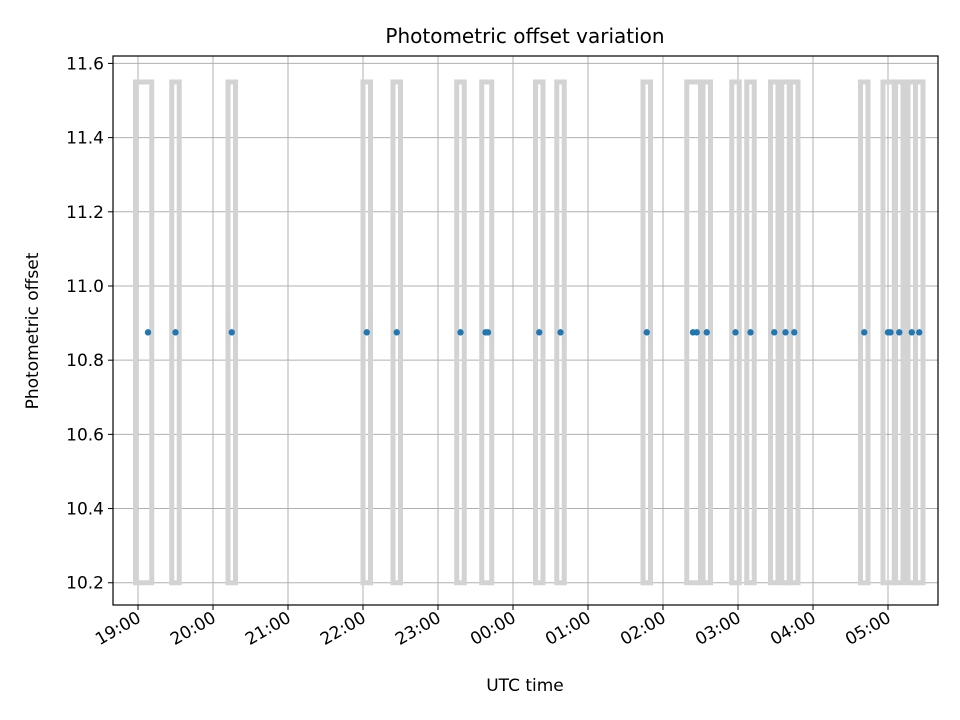  I want to click on y-tick-label: 10.8, so click(85, 361).